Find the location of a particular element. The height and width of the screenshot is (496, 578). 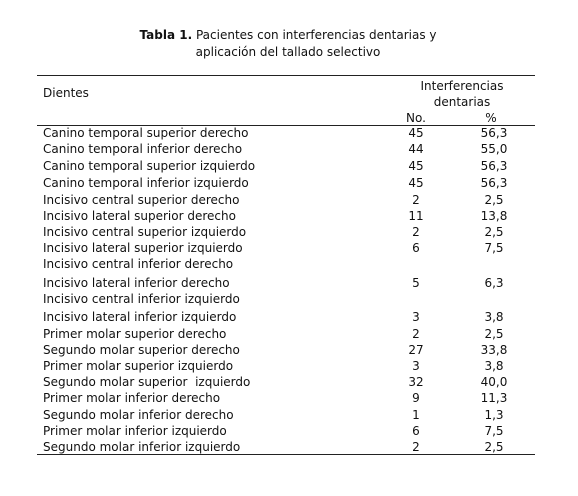

value-cell: 1 is located at coordinates (416, 415).